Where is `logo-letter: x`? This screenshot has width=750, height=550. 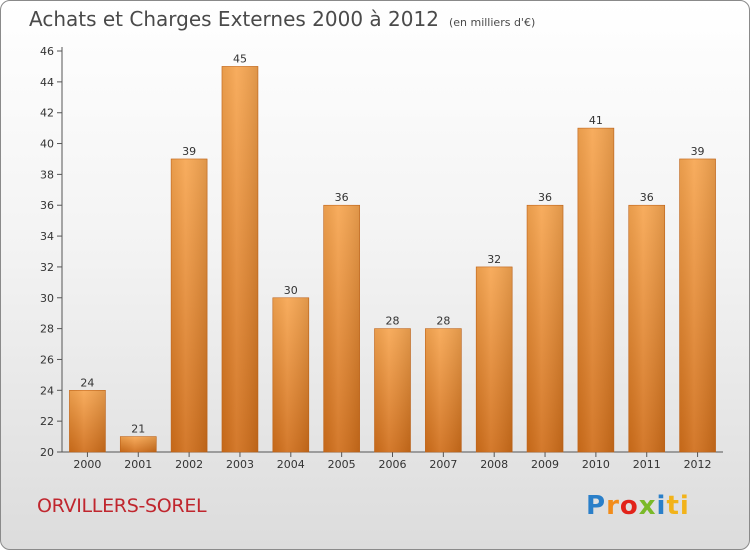
logo-letter: x is located at coordinates (647, 506).